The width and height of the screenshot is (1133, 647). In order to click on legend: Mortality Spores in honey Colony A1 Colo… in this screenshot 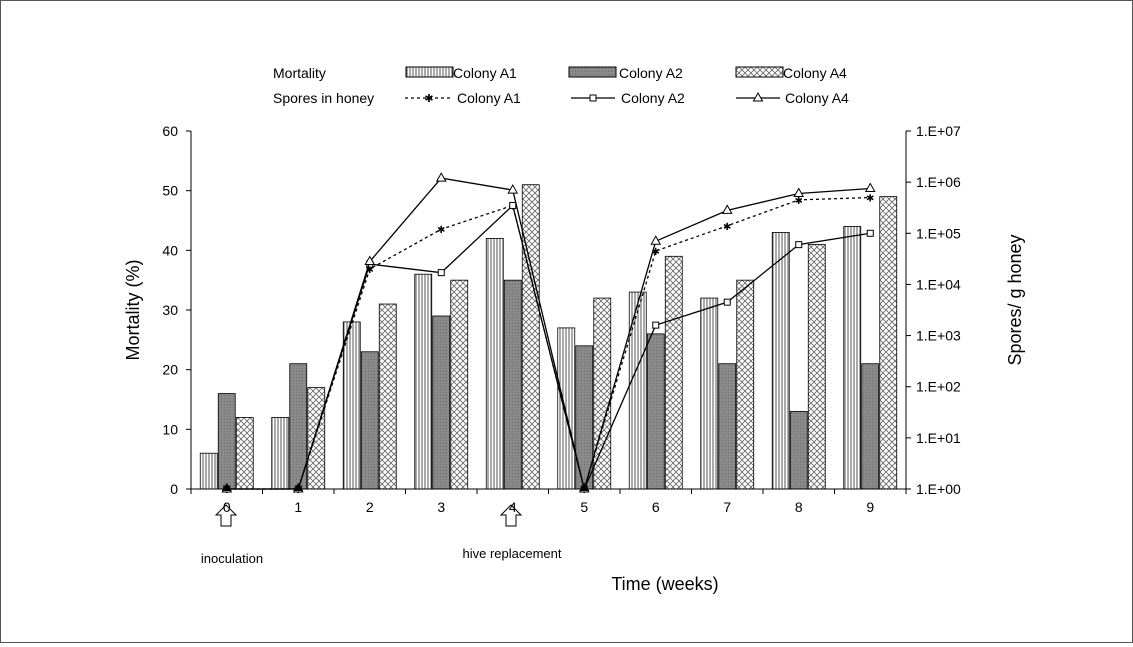, I will do `click(561, 85)`.